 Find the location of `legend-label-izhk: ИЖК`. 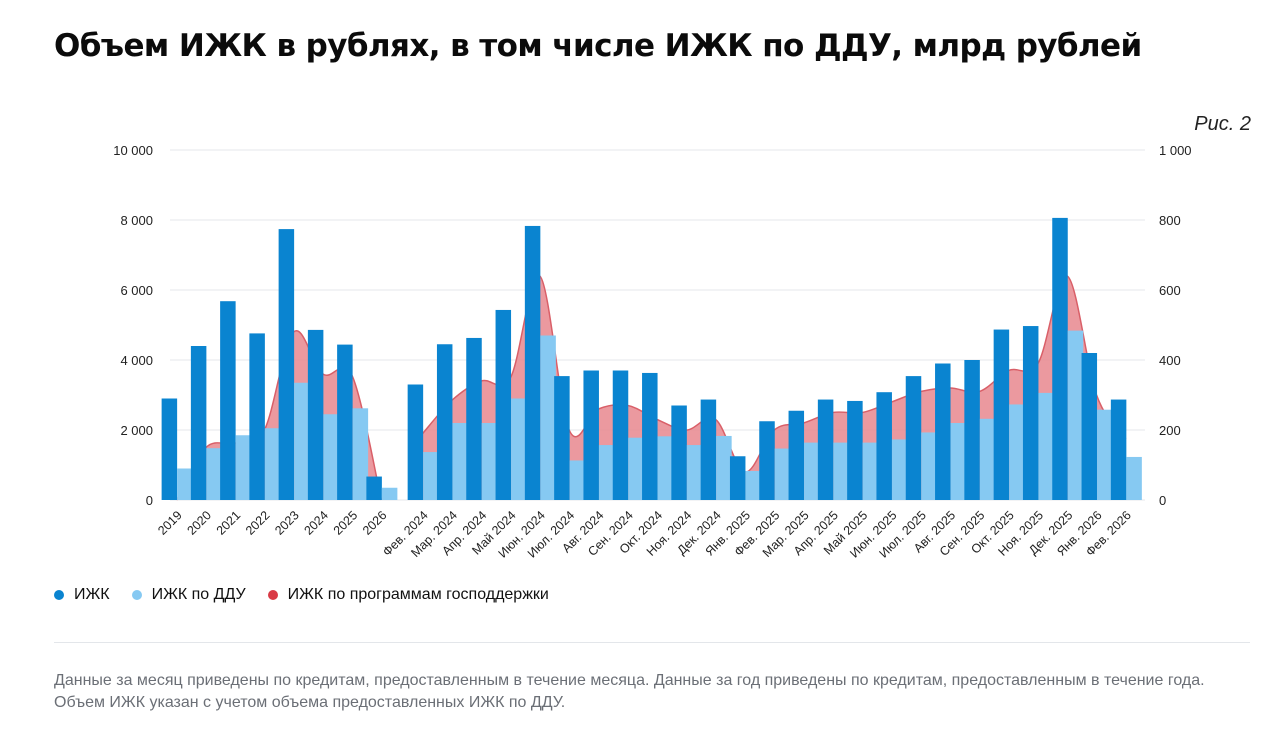

legend-label-izhk: ИЖК is located at coordinates (92, 594).